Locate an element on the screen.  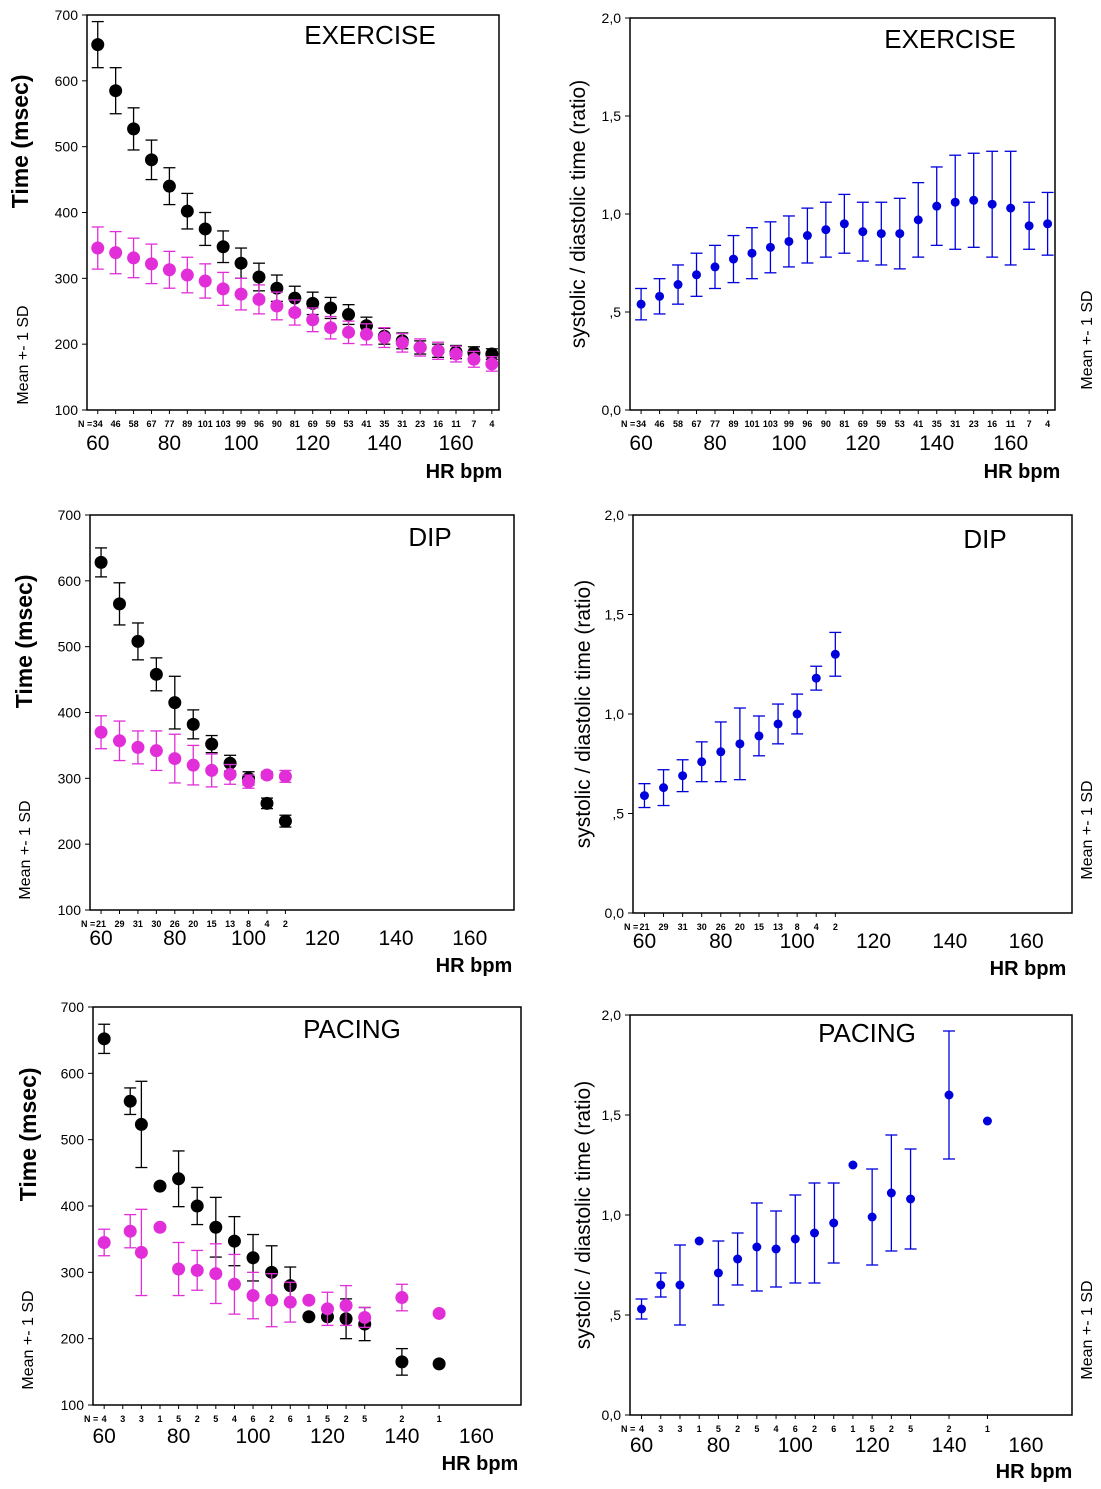
y-tick-label: ,5 is located at coordinates (615, 1315).